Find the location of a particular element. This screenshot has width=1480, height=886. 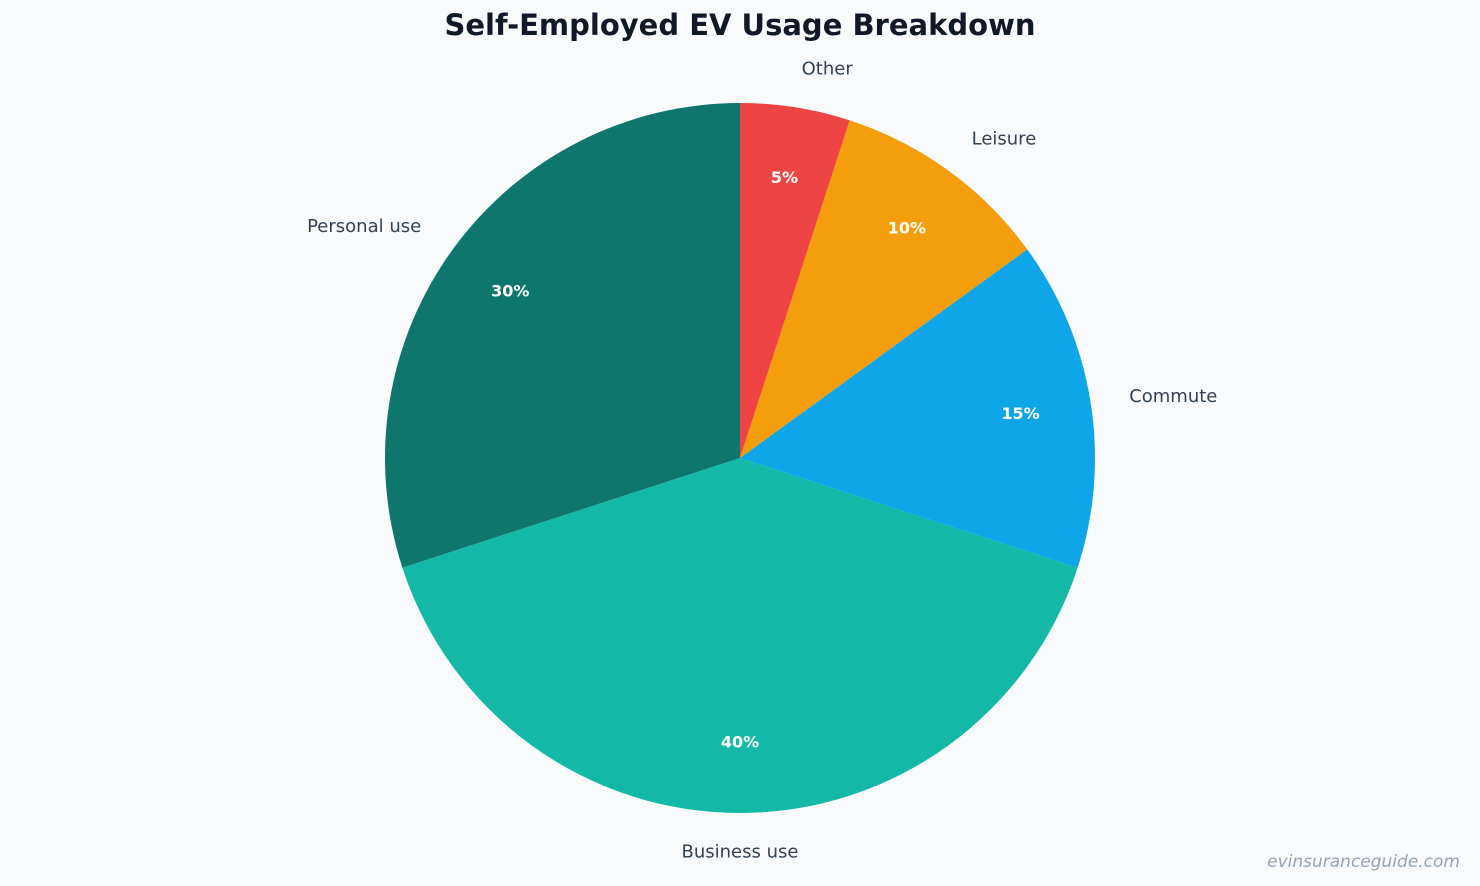

pct-label-personal-use: 30% is located at coordinates (510, 291).